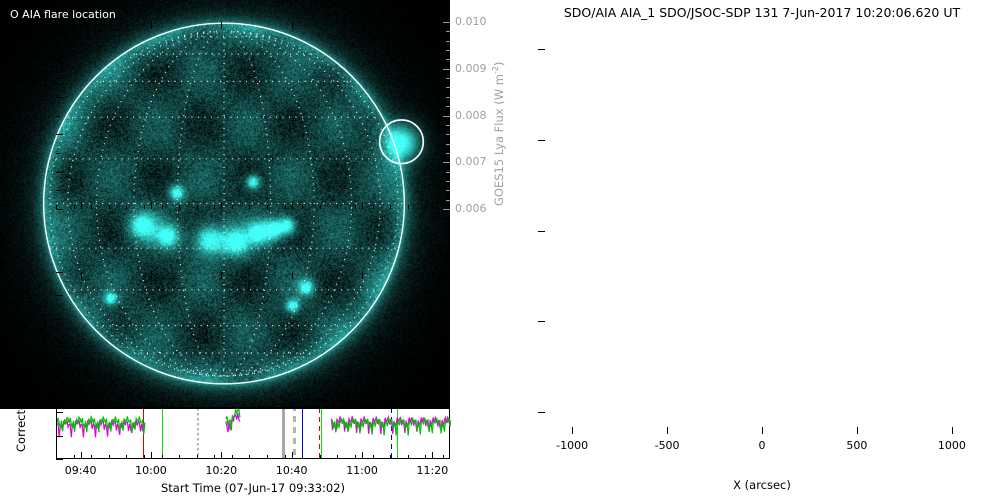  Describe the element at coordinates (401, 142) in the screenshot. I see `aia-flare-location-circle` at that location.